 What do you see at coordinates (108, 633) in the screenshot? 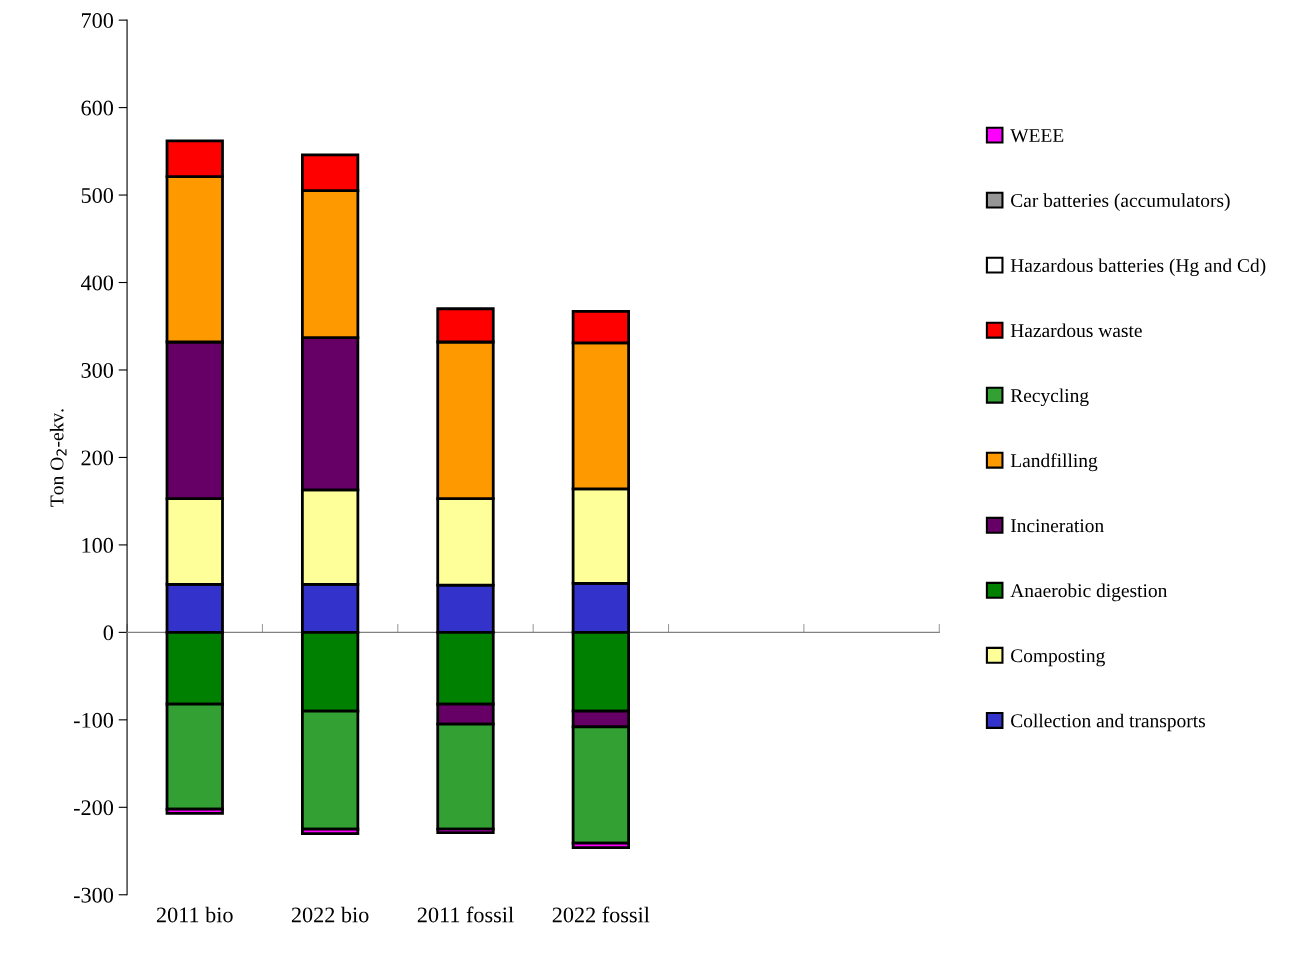
I see `y-tick-label: 0` at bounding box center [108, 633].